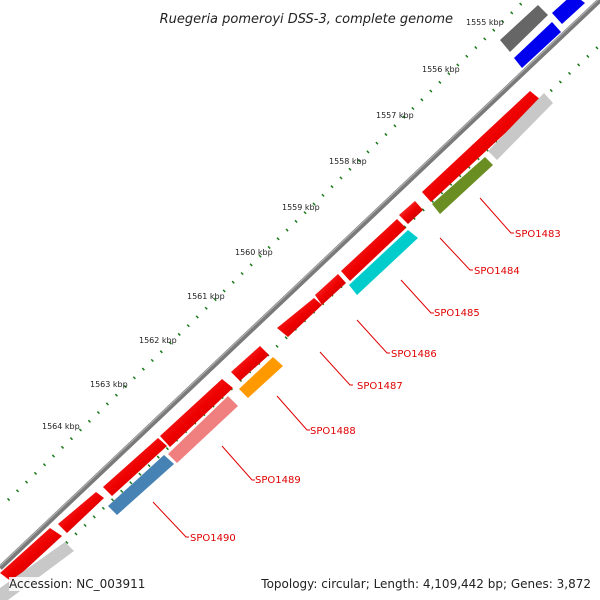 This screenshot has width=600, height=600. What do you see at coordinates (289, 584) in the screenshot?
I see `topology-label: Topology:` at bounding box center [289, 584].